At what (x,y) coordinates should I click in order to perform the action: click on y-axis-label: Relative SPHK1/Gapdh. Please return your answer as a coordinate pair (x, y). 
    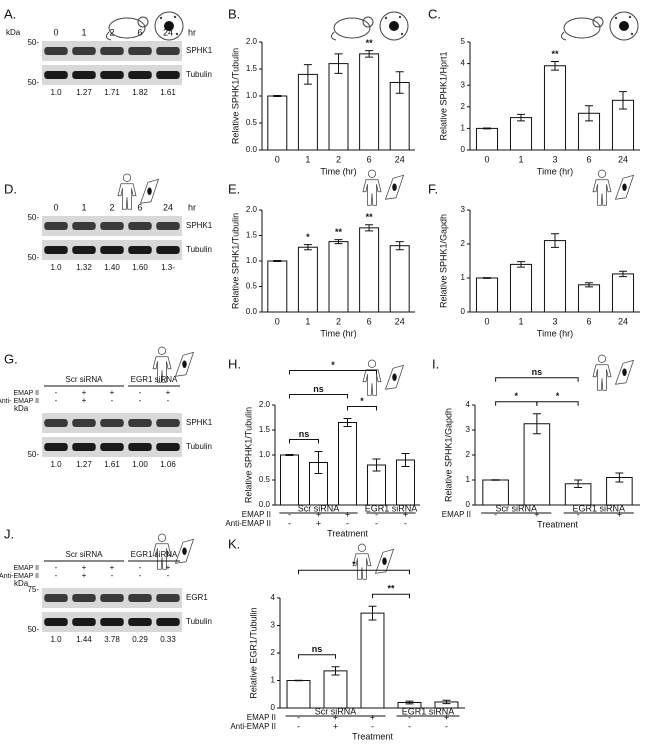
    Looking at the image, I should click on (448, 455).